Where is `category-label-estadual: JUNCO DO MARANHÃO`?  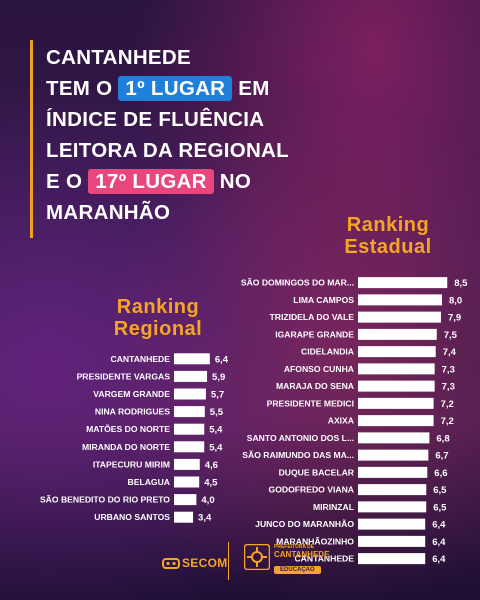
category-label-estadual: JUNCO DO MARANHÃO is located at coordinates (304, 524).